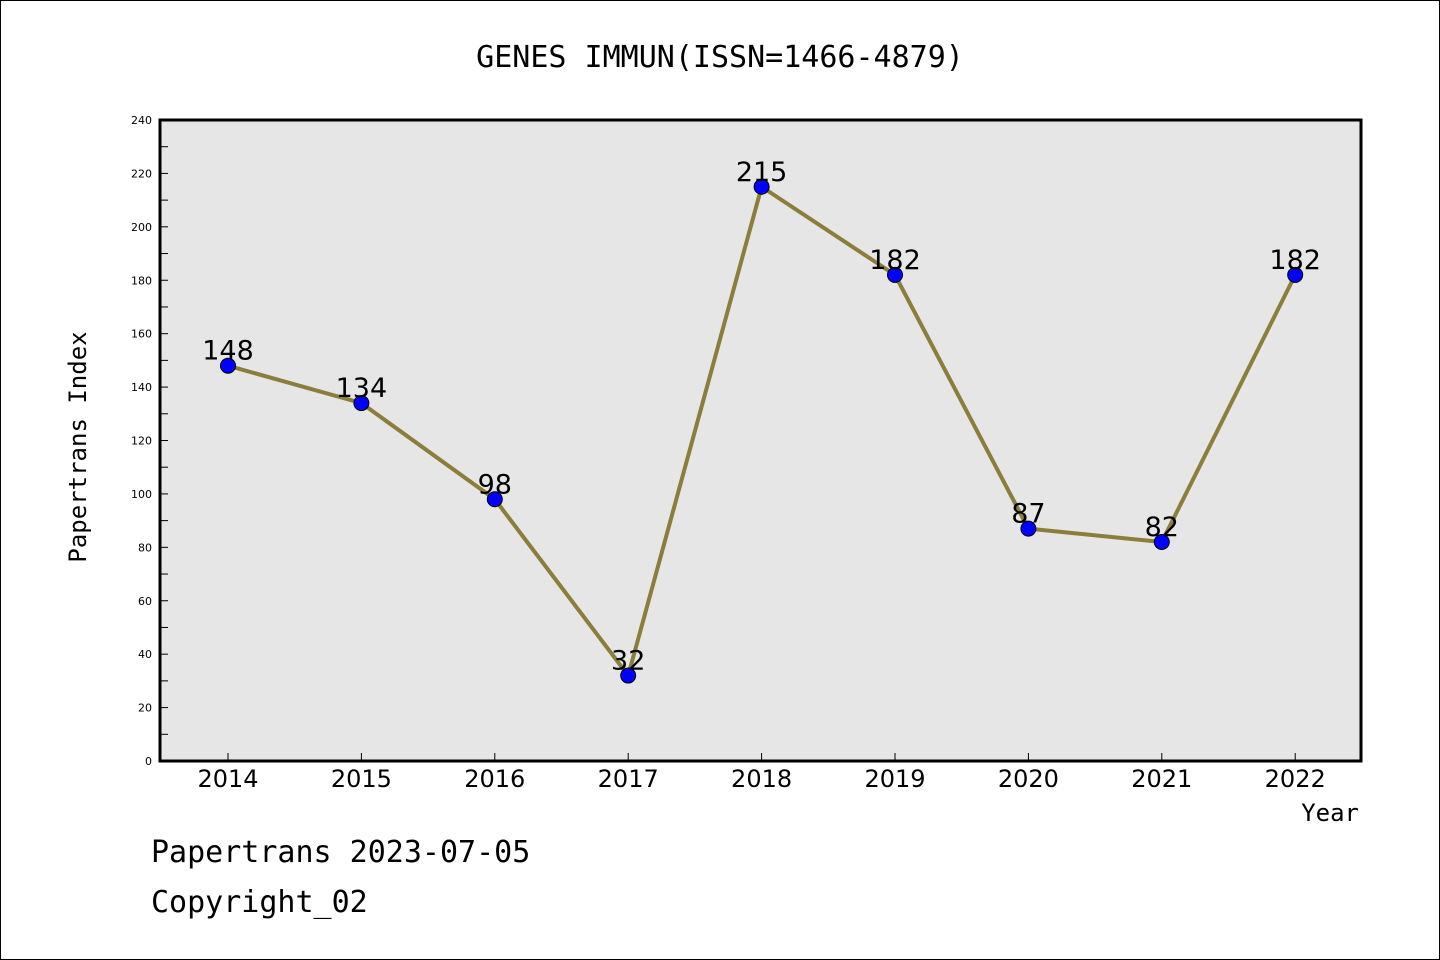 The height and width of the screenshot is (960, 1440). Describe the element at coordinates (141, 441) in the screenshot. I see `y-tick-label: 120` at that location.